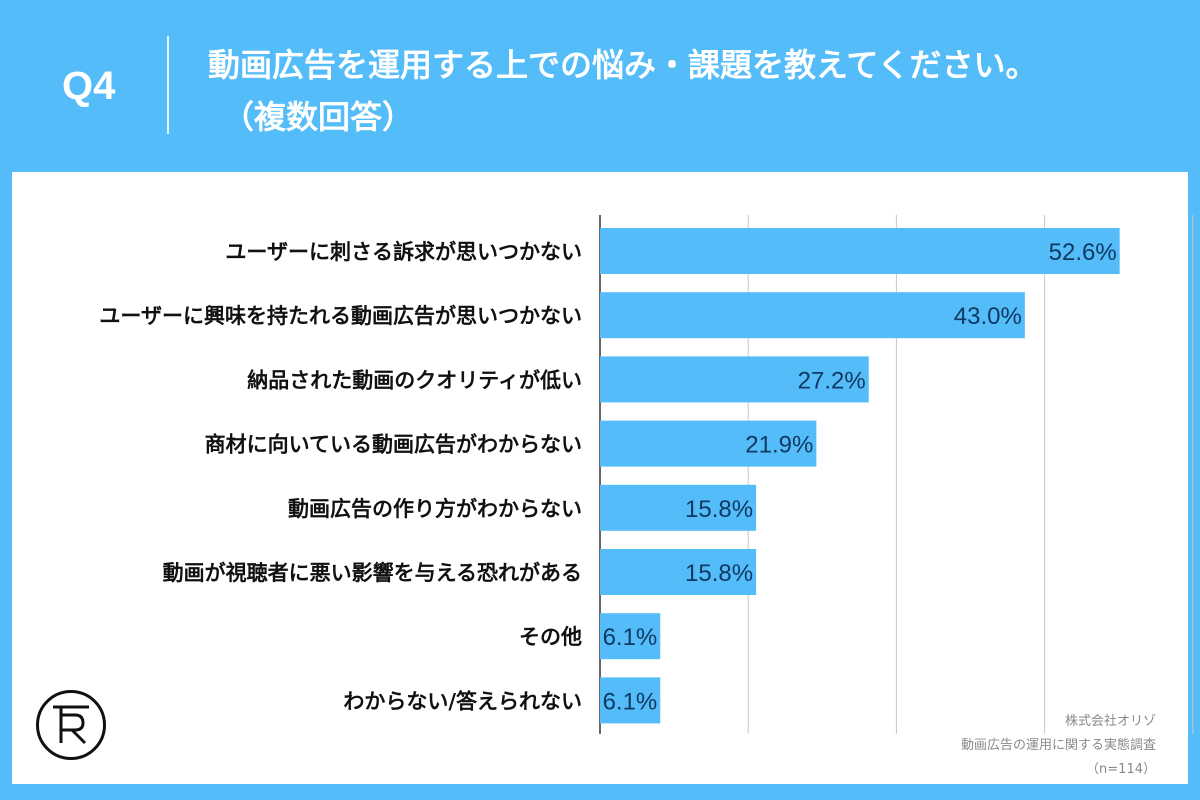 Image resolution: width=1200 pixels, height=800 pixels. What do you see at coordinates (550, 637) in the screenshot?
I see `category-label: その他` at bounding box center [550, 637].